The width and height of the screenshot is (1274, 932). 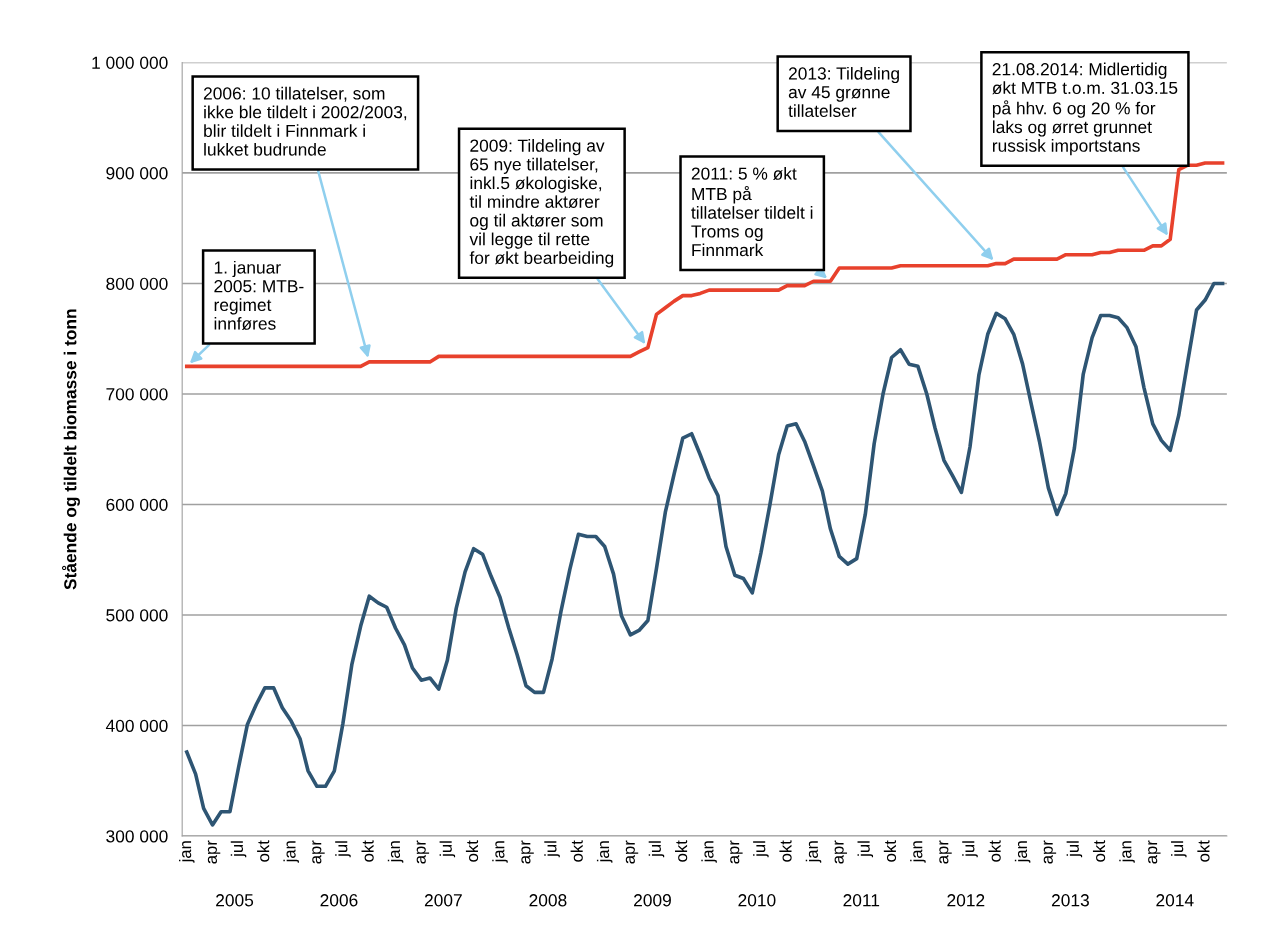 I want to click on text: 2010, so click(x=757, y=900).